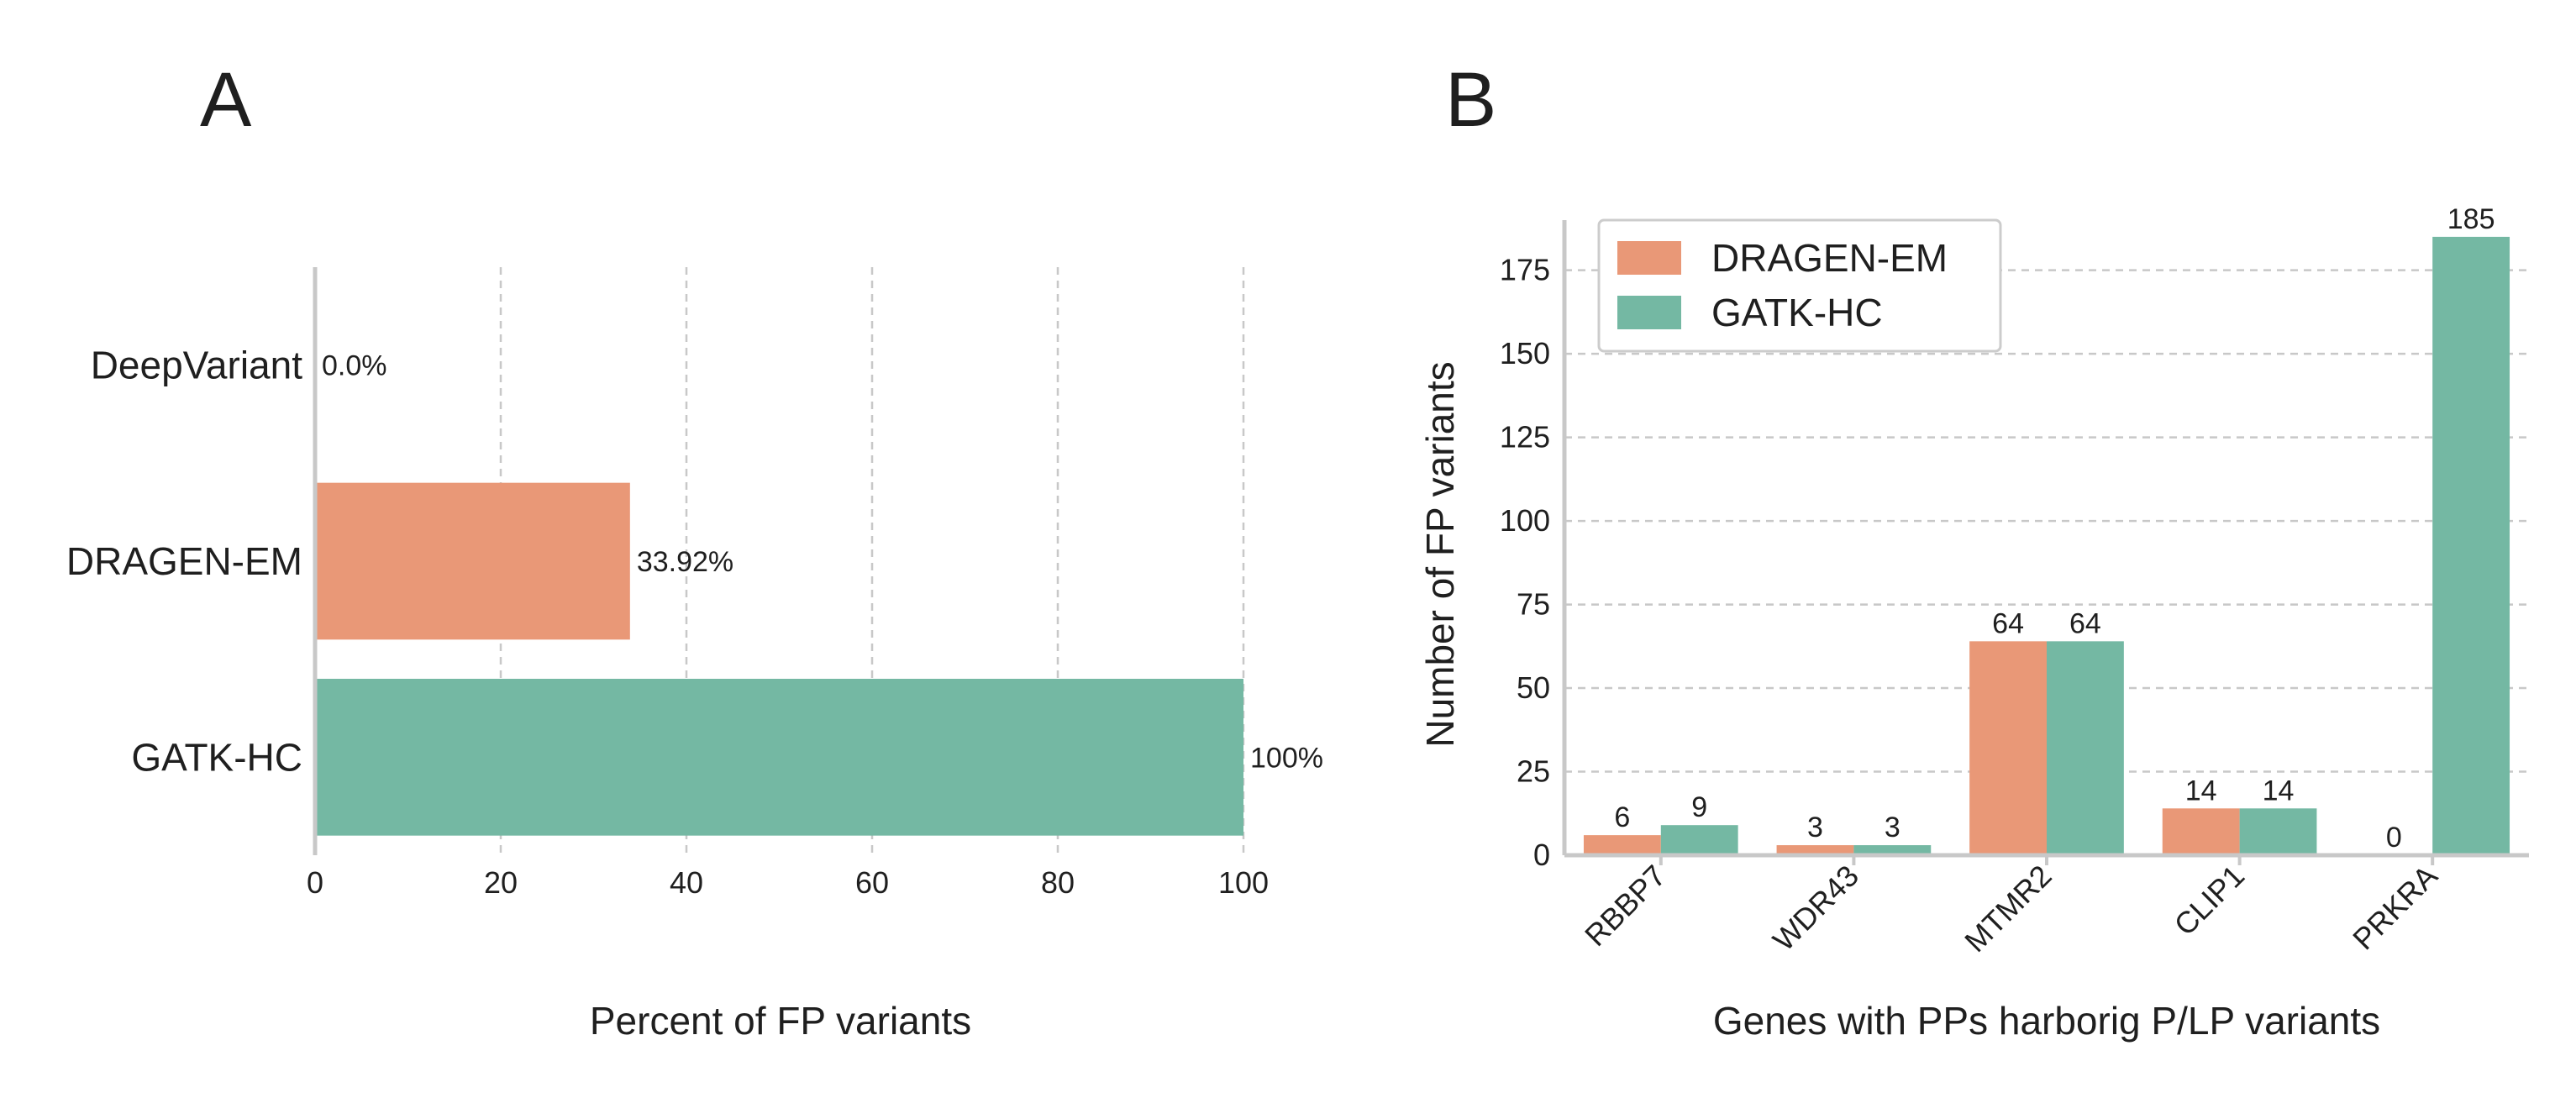 This screenshot has height=1098, width=2576. Describe the element at coordinates (2210, 901) in the screenshot. I see `x-tick-label-clip1: CLIP1` at that location.